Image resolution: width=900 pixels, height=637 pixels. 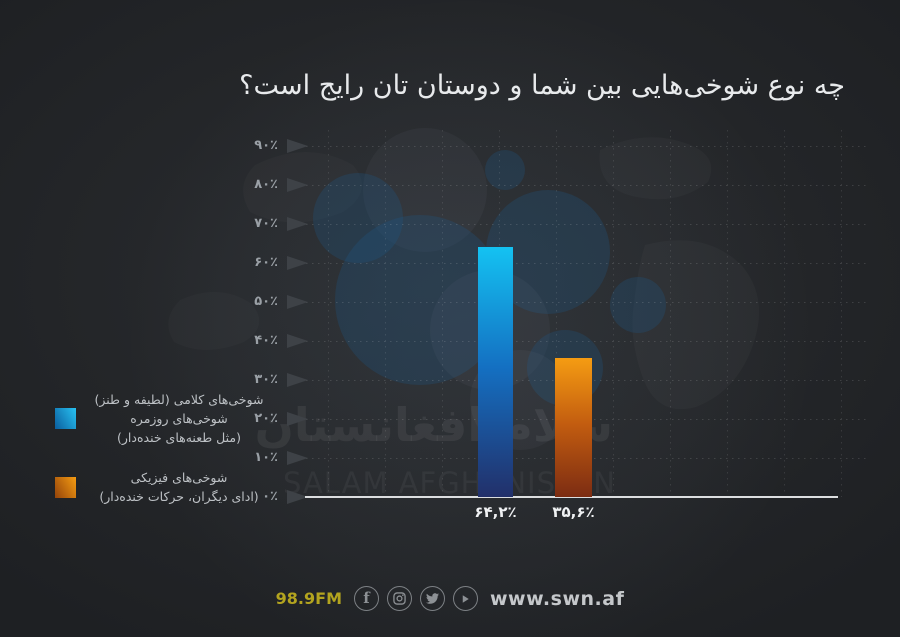 I want to click on legend-line: شوخی‌های فیزیکی, so click(x=179, y=477).